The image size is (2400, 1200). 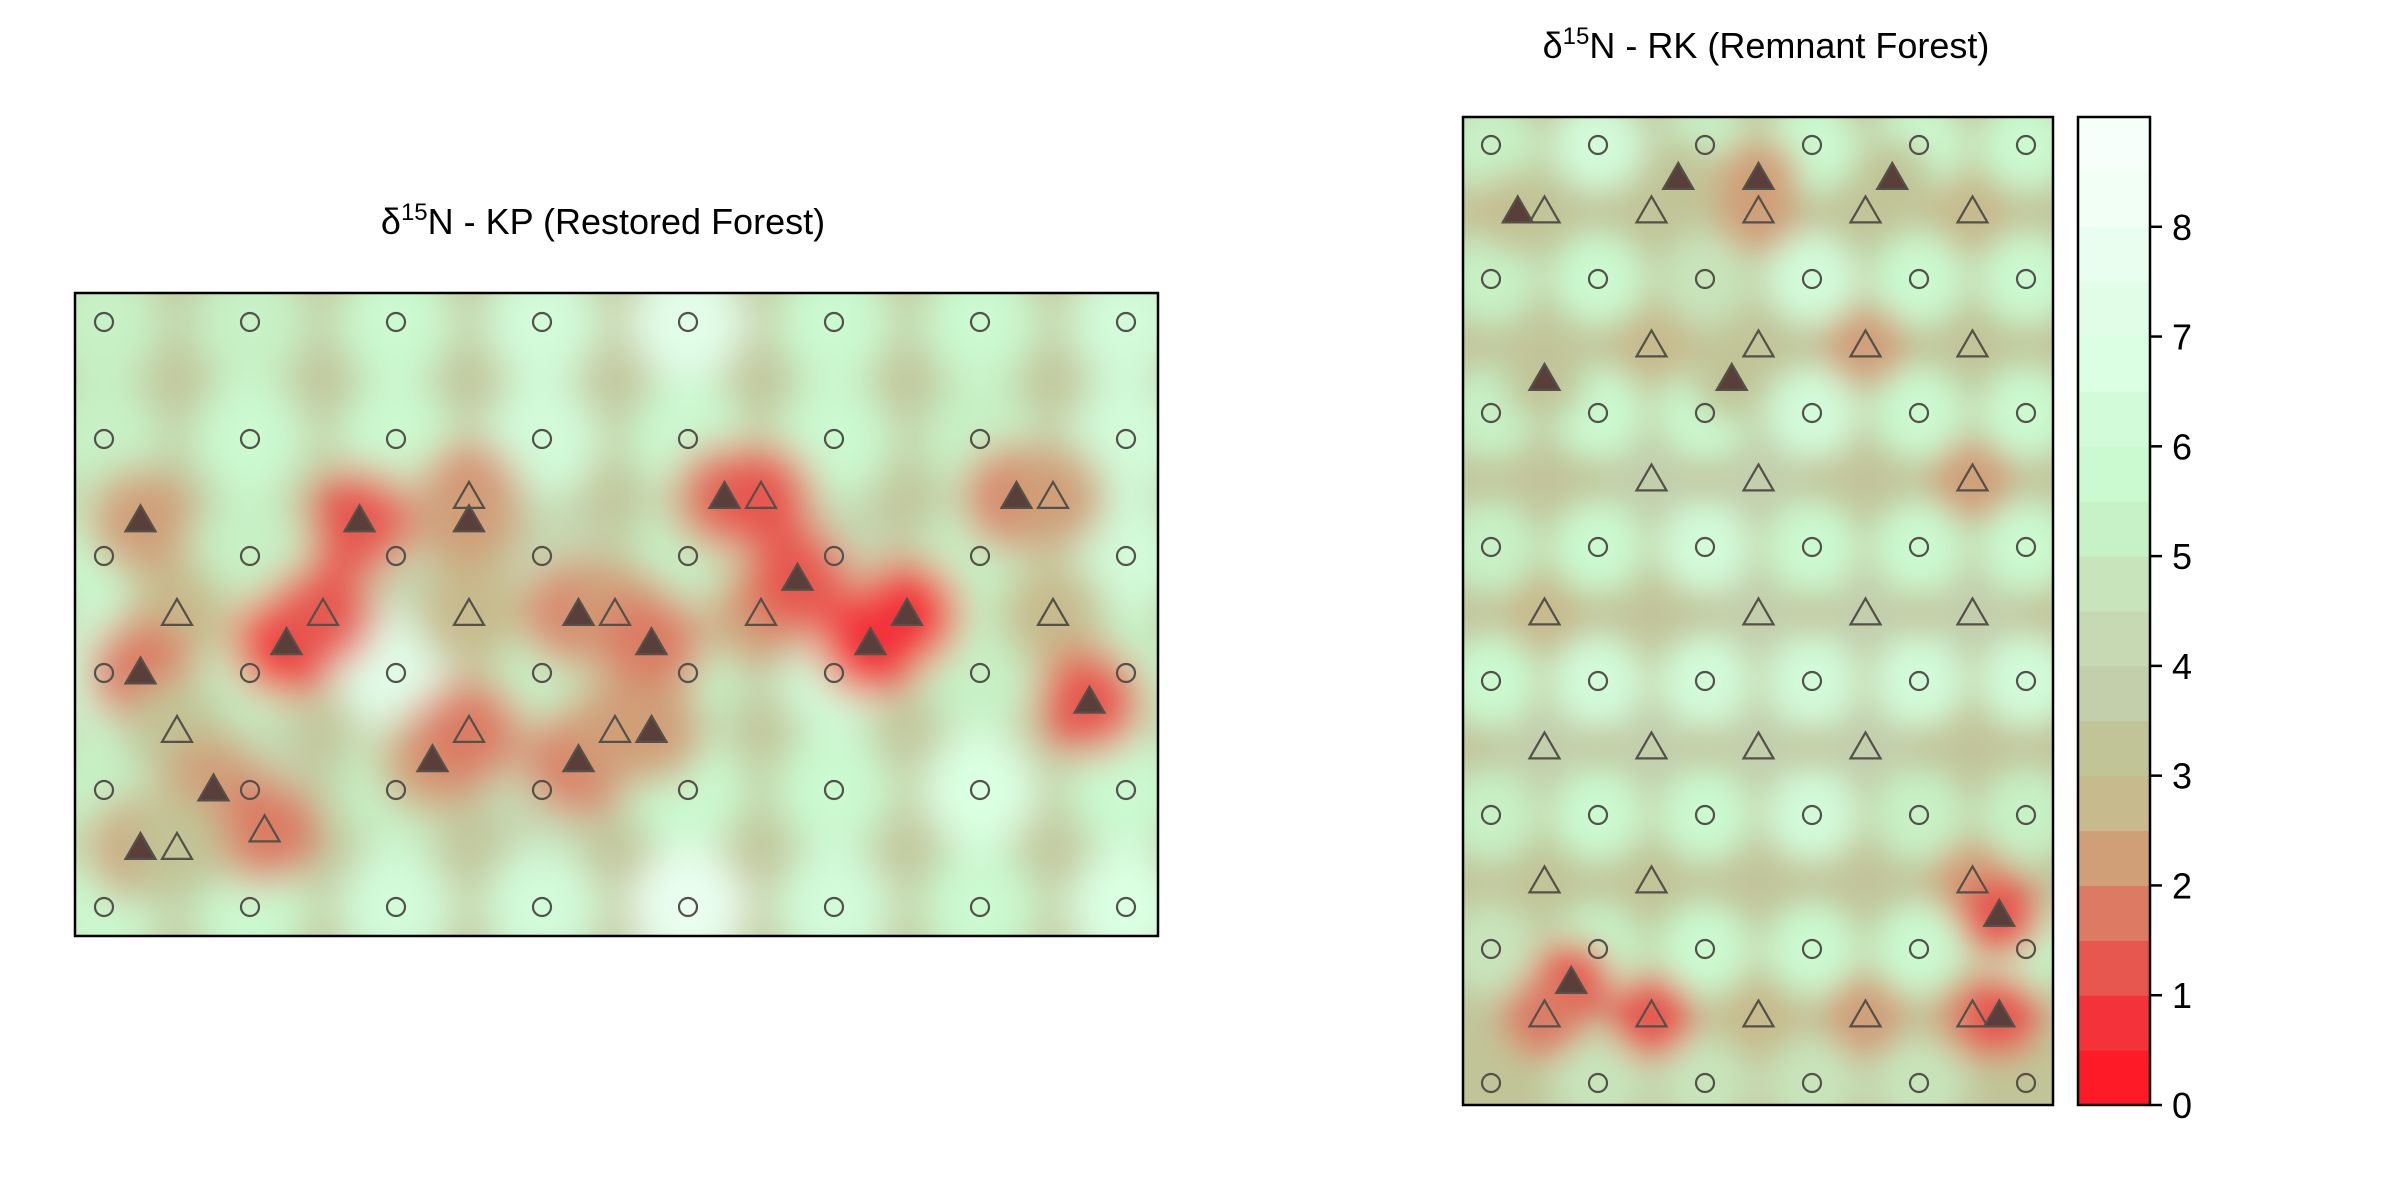 What do you see at coordinates (2182, 337) in the screenshot?
I see `colorbar-tick-label: 7` at bounding box center [2182, 337].